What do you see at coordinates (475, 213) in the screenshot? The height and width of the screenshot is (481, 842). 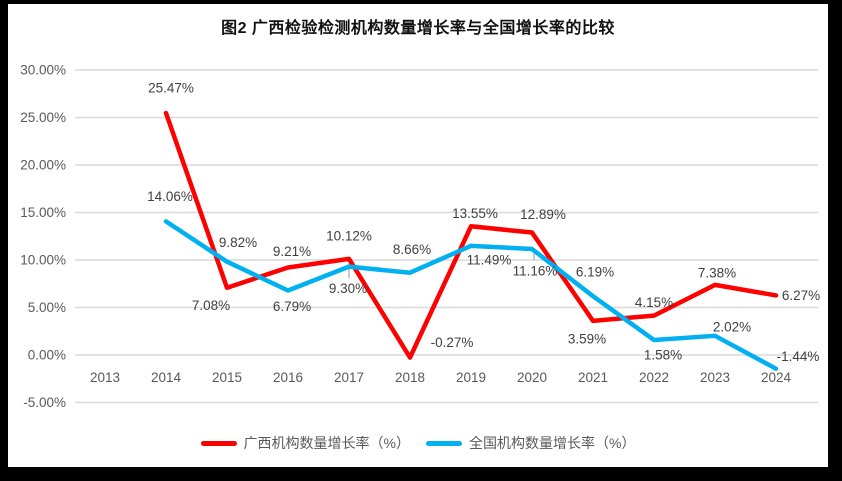 I see `data-label-guangxi: 13.55%` at bounding box center [475, 213].